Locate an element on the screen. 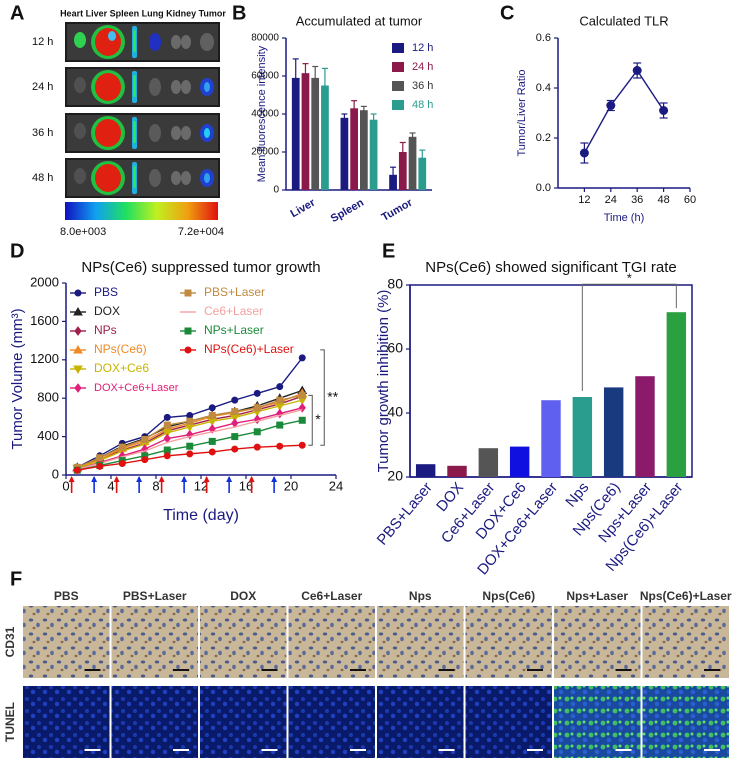 Image resolution: width=733 pixels, height=764 pixels. y-tick-label: 40000 is located at coordinates (265, 114).